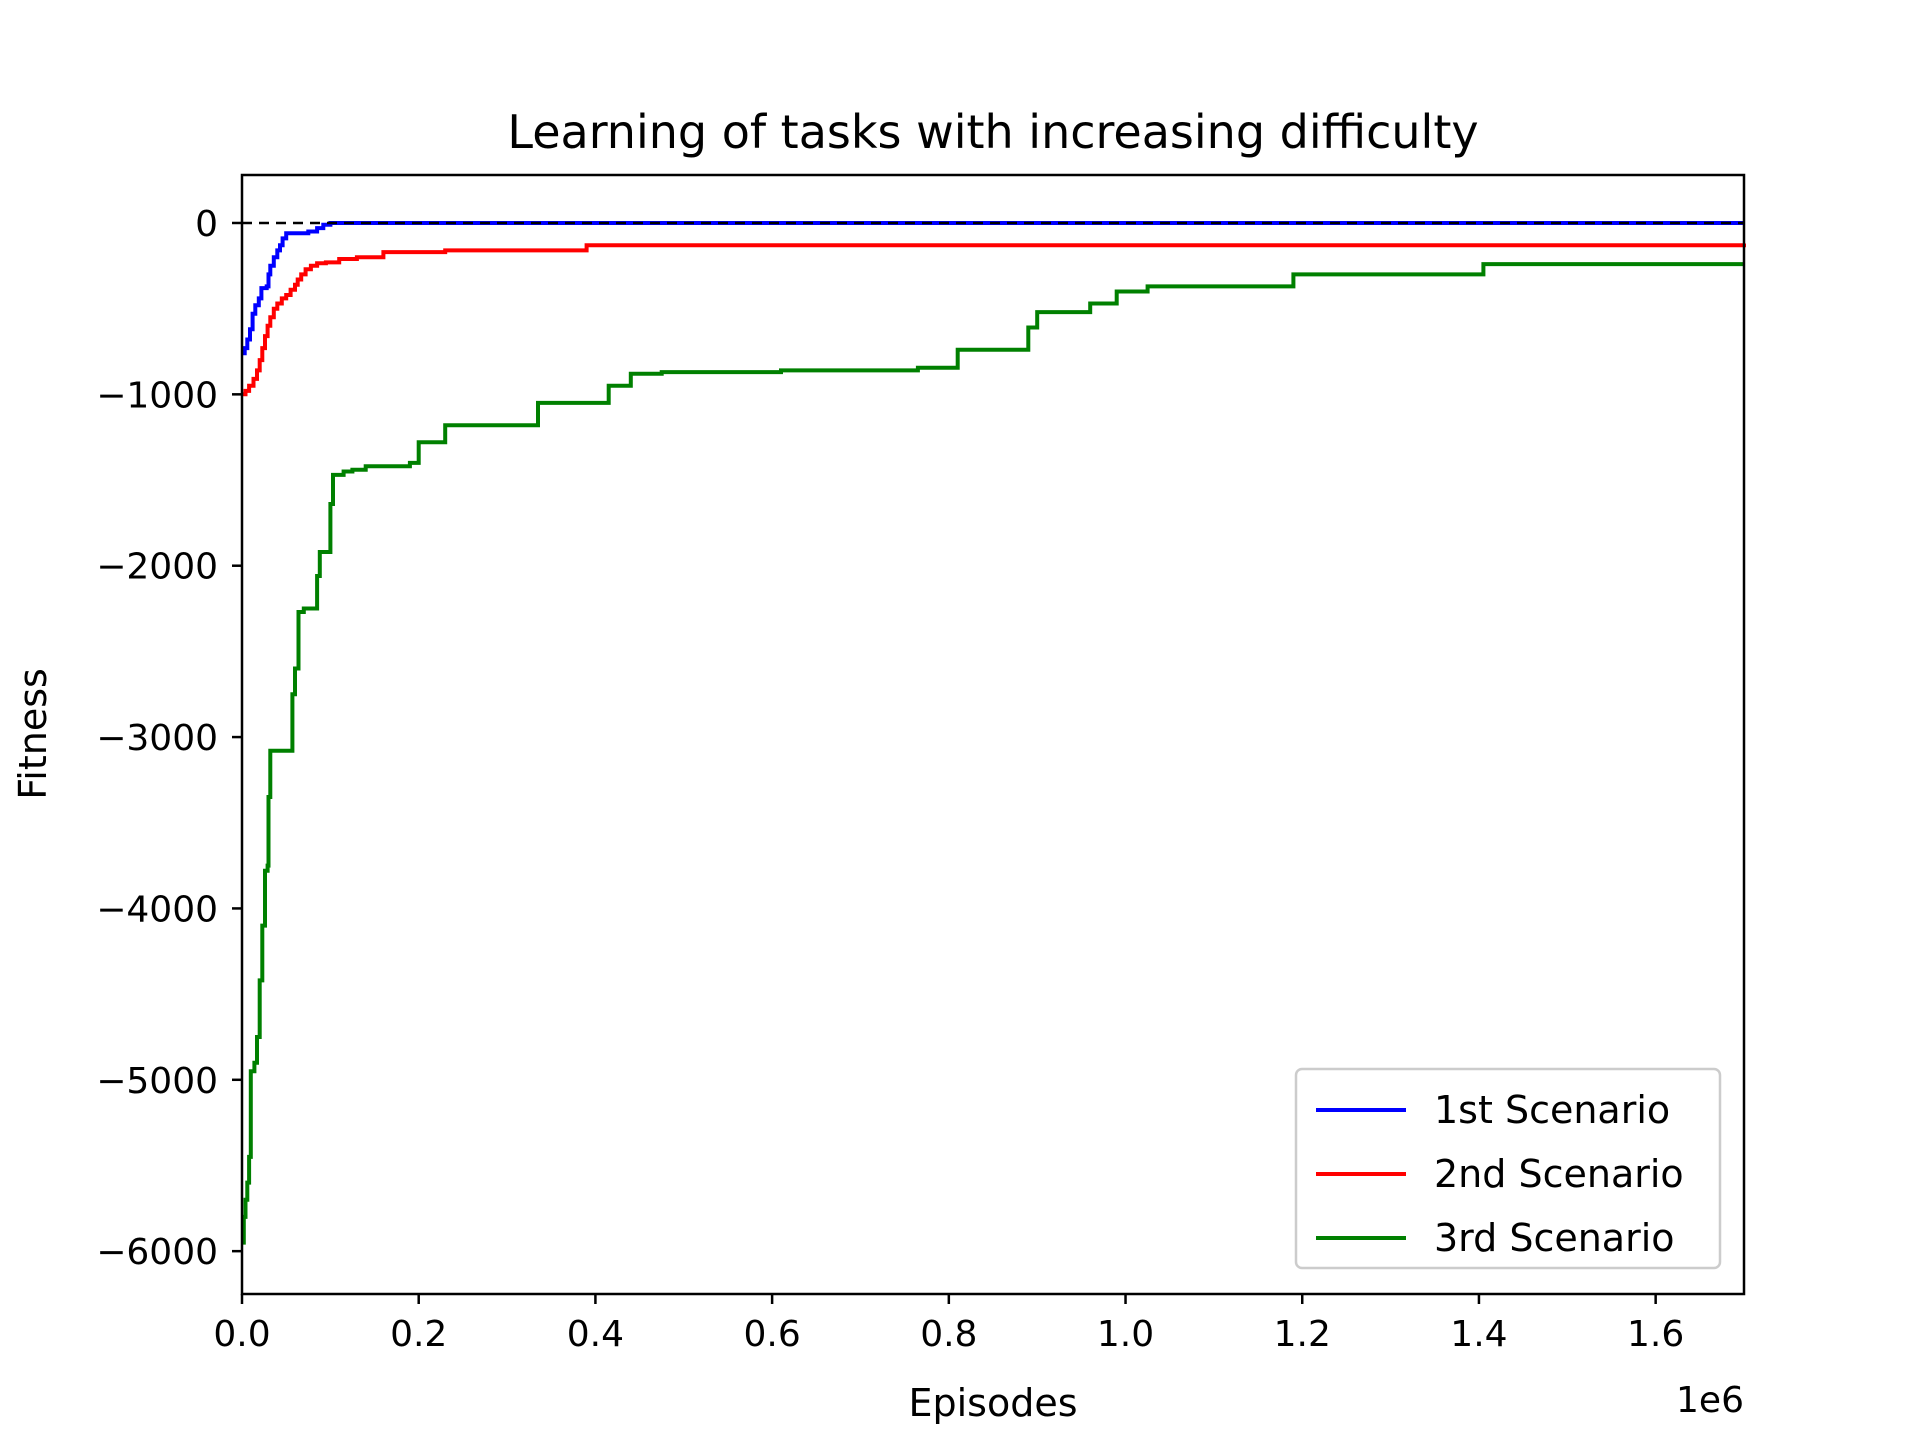  What do you see at coordinates (157, 395) in the screenshot?
I see `y-tick-label: −1000` at bounding box center [157, 395].